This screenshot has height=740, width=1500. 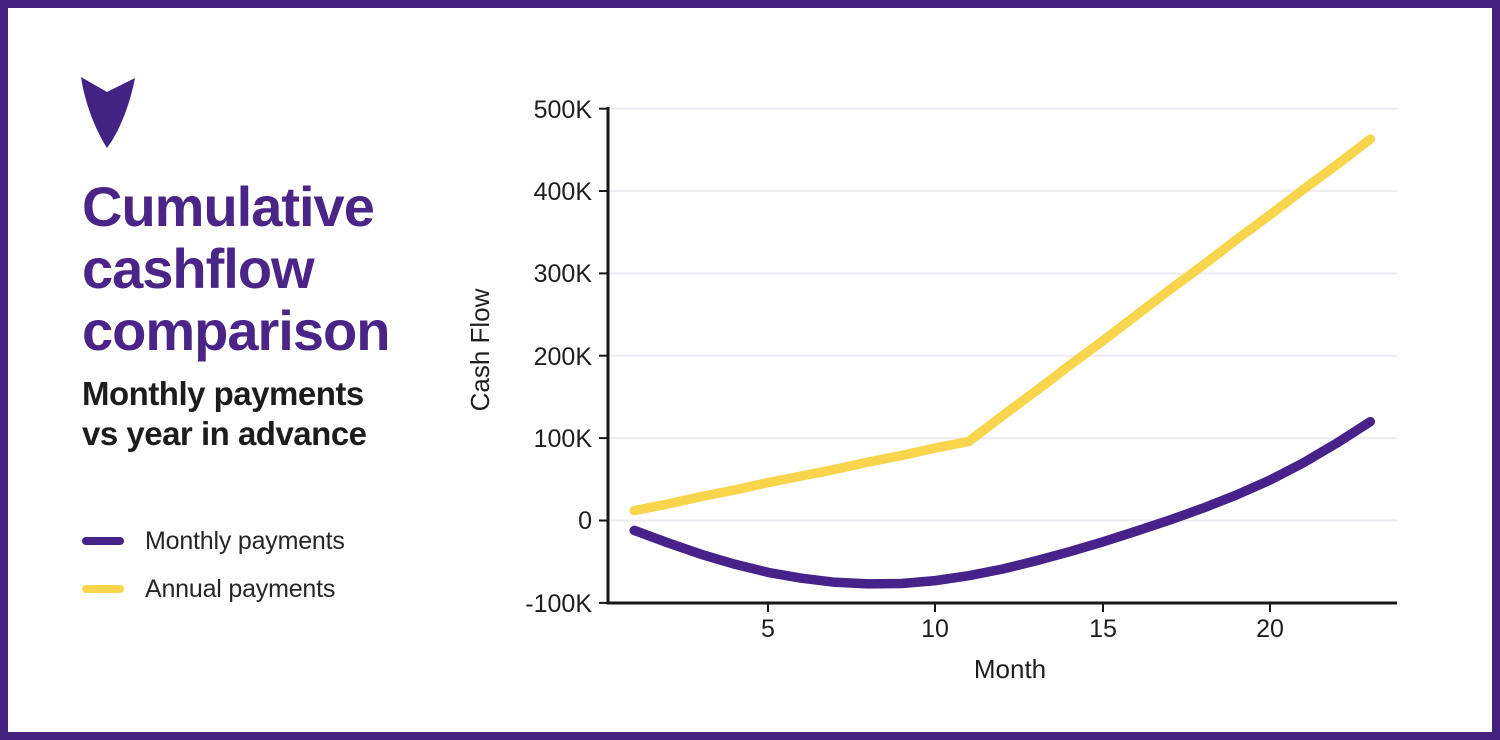 I want to click on page-title: Cumulative cashflow comparison, so click(x=262, y=269).